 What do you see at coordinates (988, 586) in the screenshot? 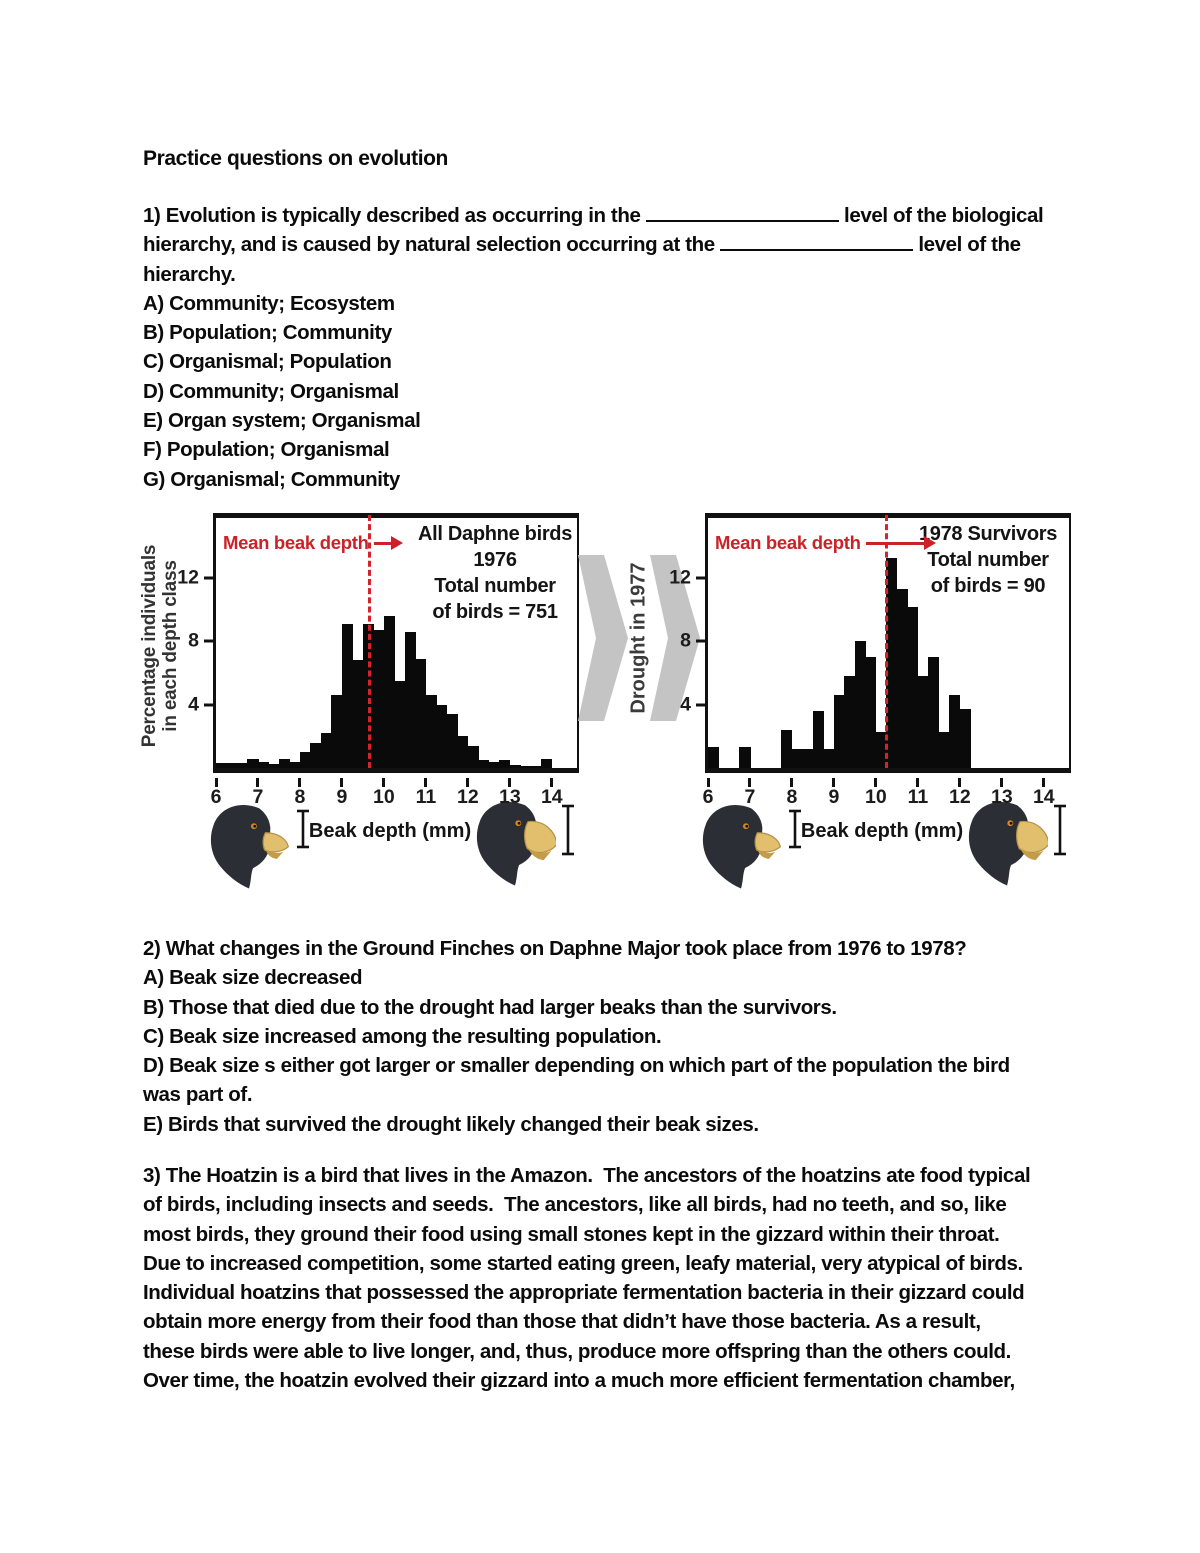
I see `chart-total-line: of birds = 90` at bounding box center [988, 586].